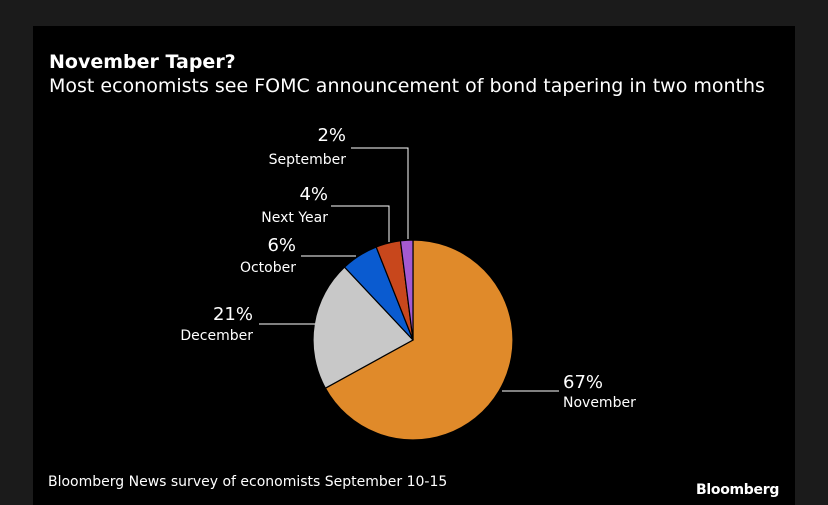 This screenshot has height=505, width=828. Describe the element at coordinates (216, 336) in the screenshot. I see `data-label-category-december: December` at that location.